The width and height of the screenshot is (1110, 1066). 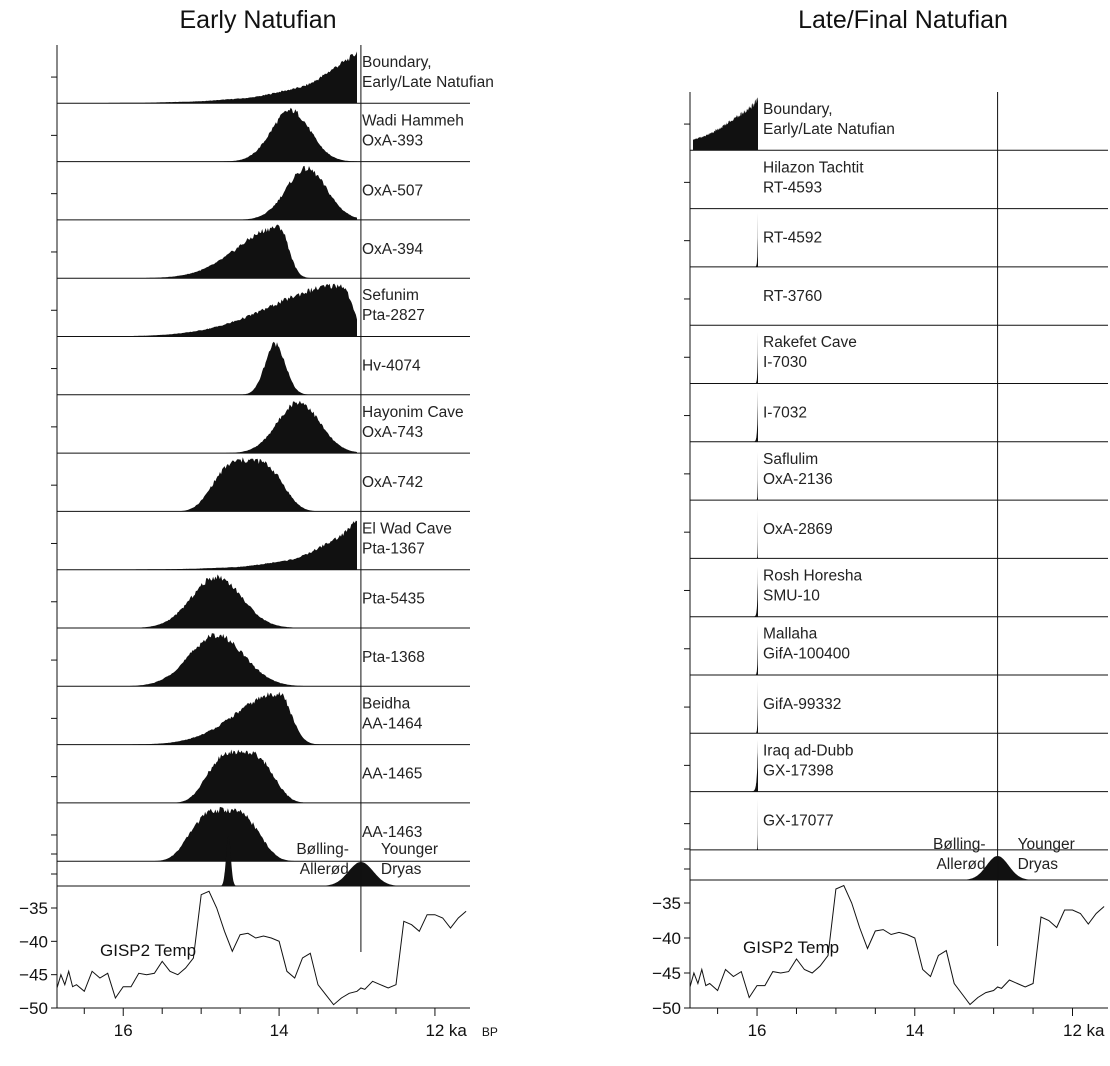 What do you see at coordinates (896, 184) in the screenshot?
I see `distribution-row: Hilazon Tachtit RT-4593` at bounding box center [896, 184].